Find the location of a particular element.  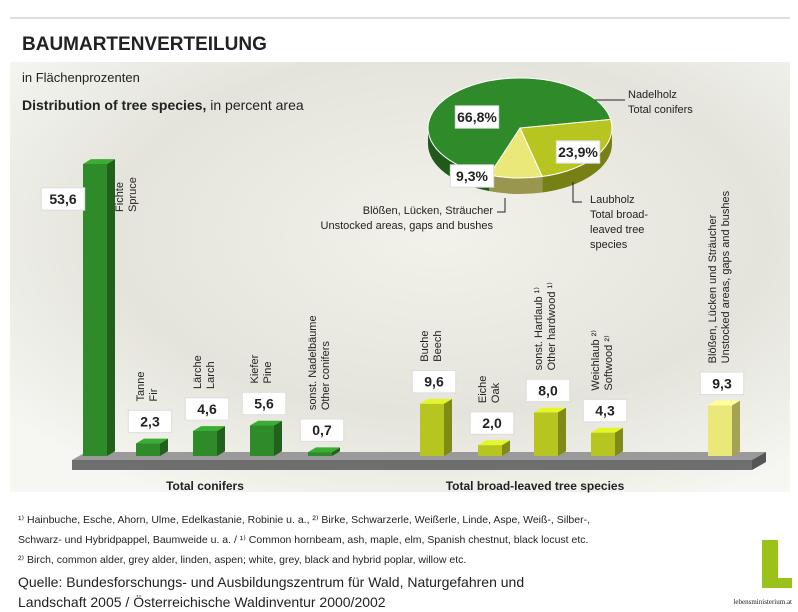

category-label: Beech is located at coordinates (438, 345).